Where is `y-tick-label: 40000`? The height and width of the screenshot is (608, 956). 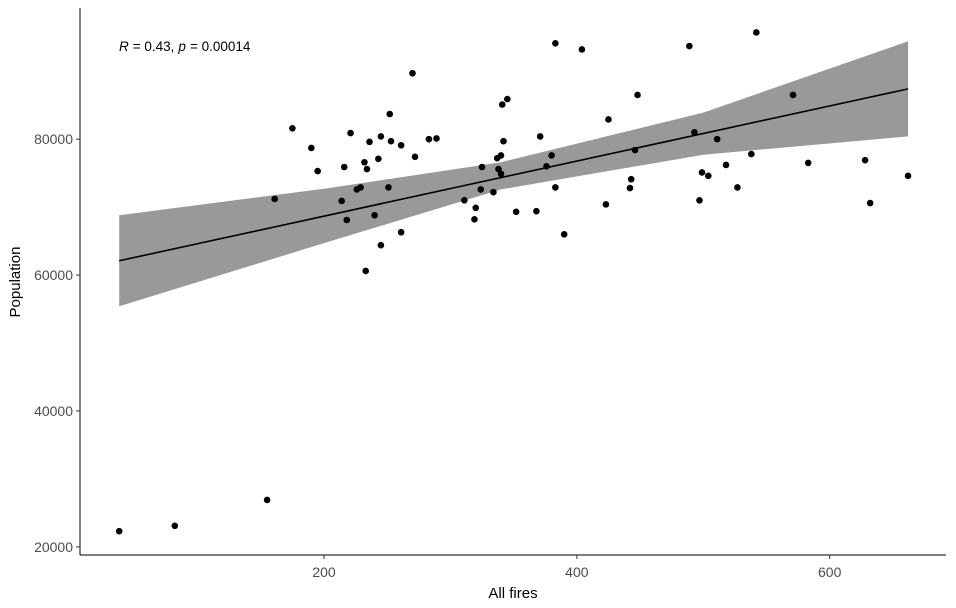
y-tick-label: 40000 is located at coordinates (53, 411).